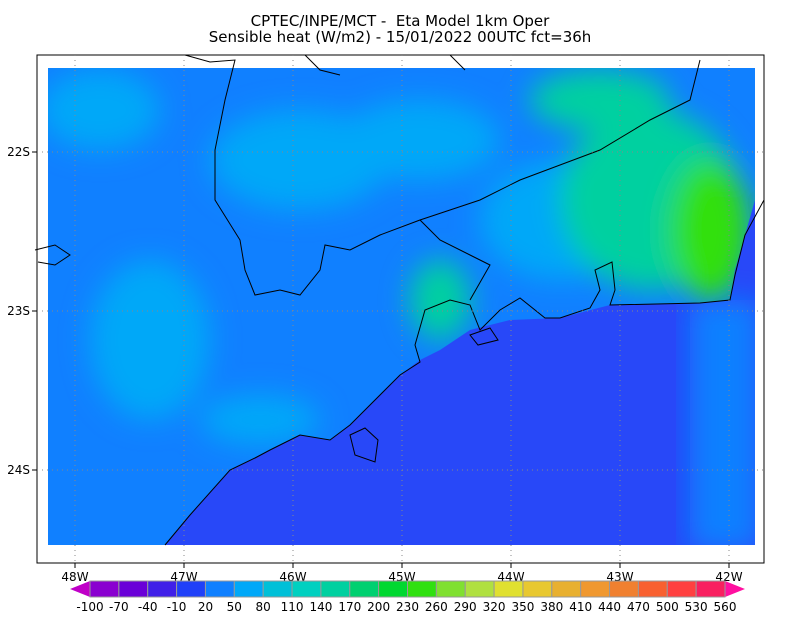 The height and width of the screenshot is (618, 800). What do you see at coordinates (494, 607) in the screenshot?
I see `colorbar-label: 320` at bounding box center [494, 607].